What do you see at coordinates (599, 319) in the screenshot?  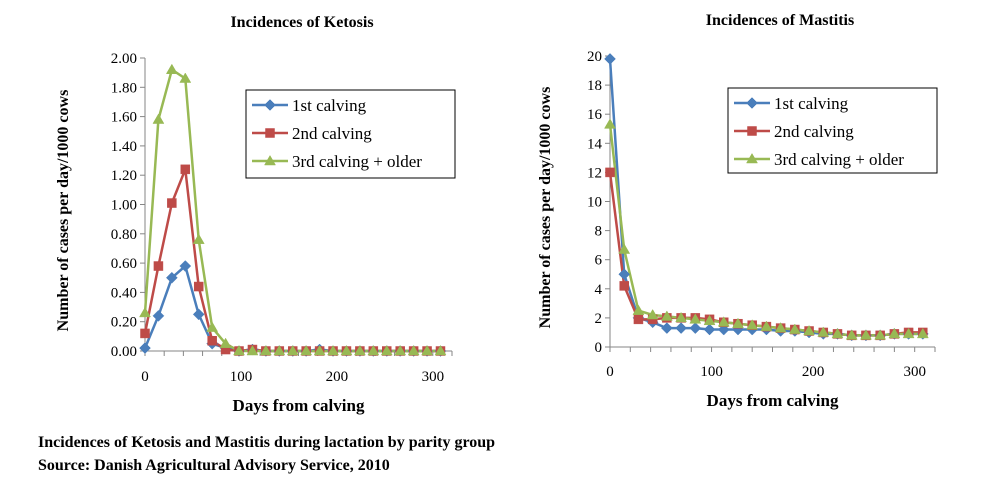 I see `mastitis-y-tick-label: 2` at bounding box center [599, 319].